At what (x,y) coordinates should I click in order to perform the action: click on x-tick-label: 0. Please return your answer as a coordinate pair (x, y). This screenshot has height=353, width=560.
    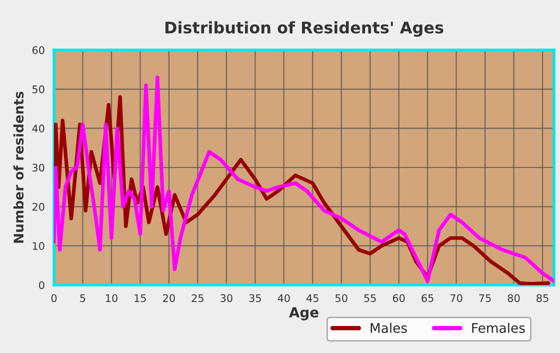
    Looking at the image, I should click on (54, 298).